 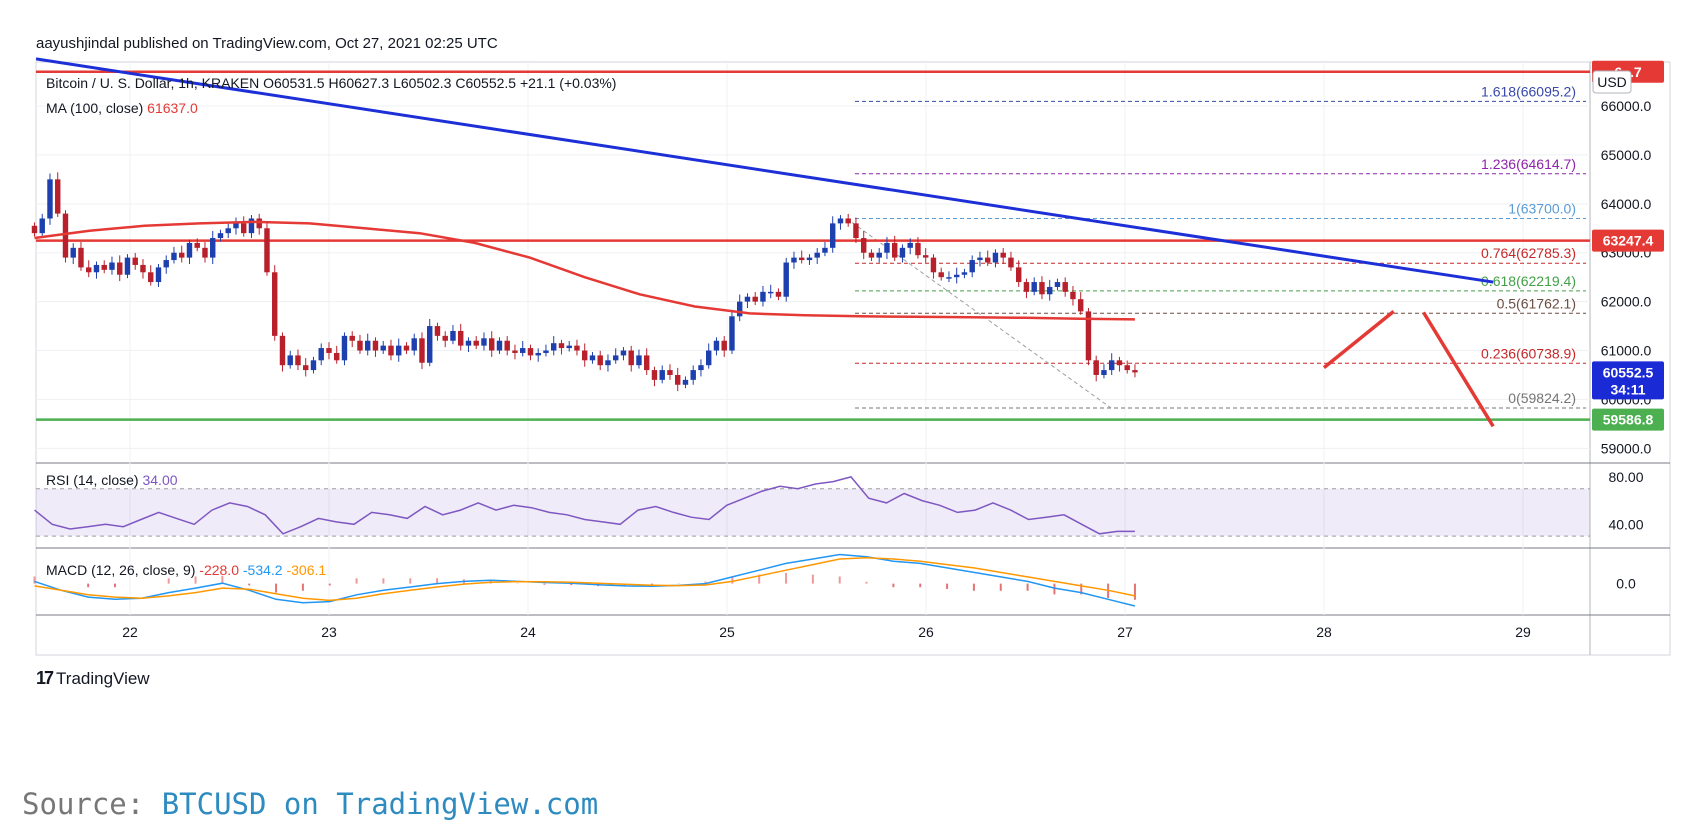 I want to click on rsi-pane, so click(x=812, y=506).